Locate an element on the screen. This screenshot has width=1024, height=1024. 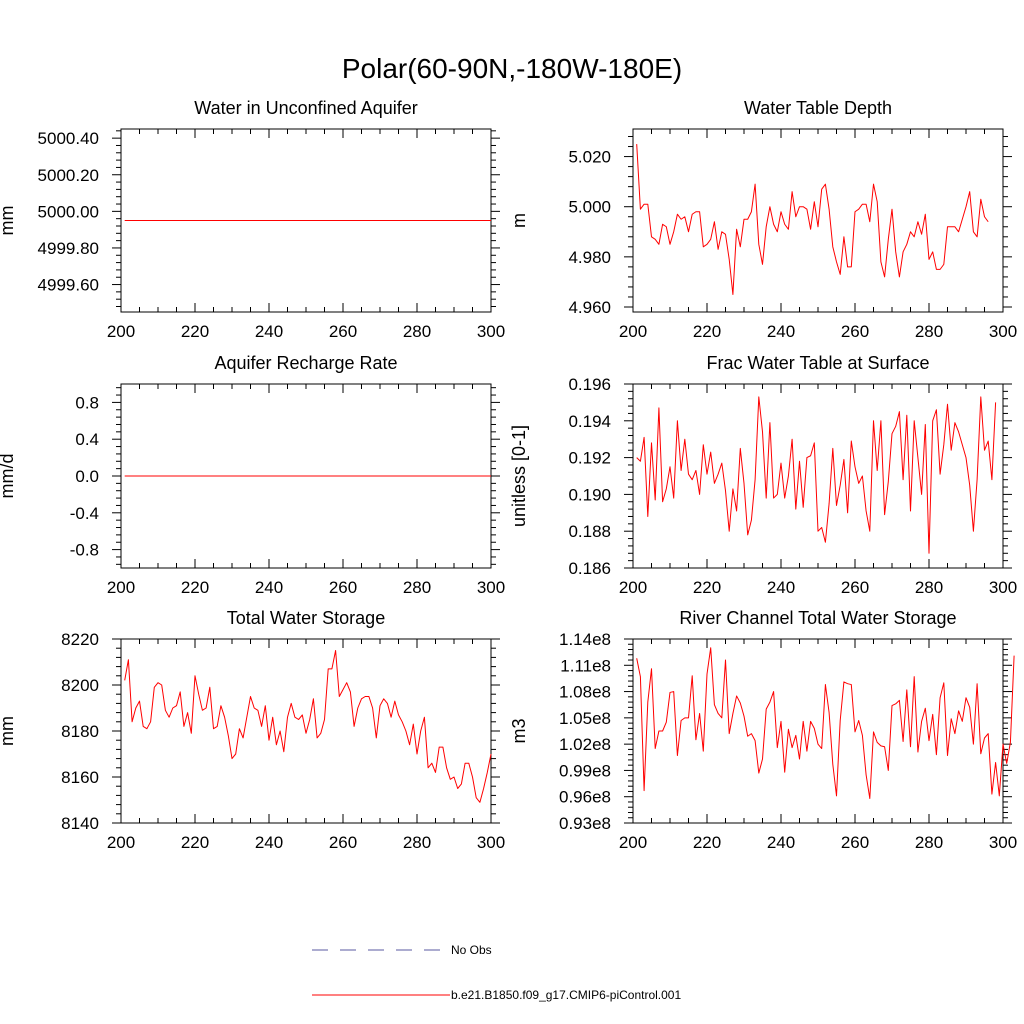
y-tick-label: 8140 is located at coordinates (80, 823).